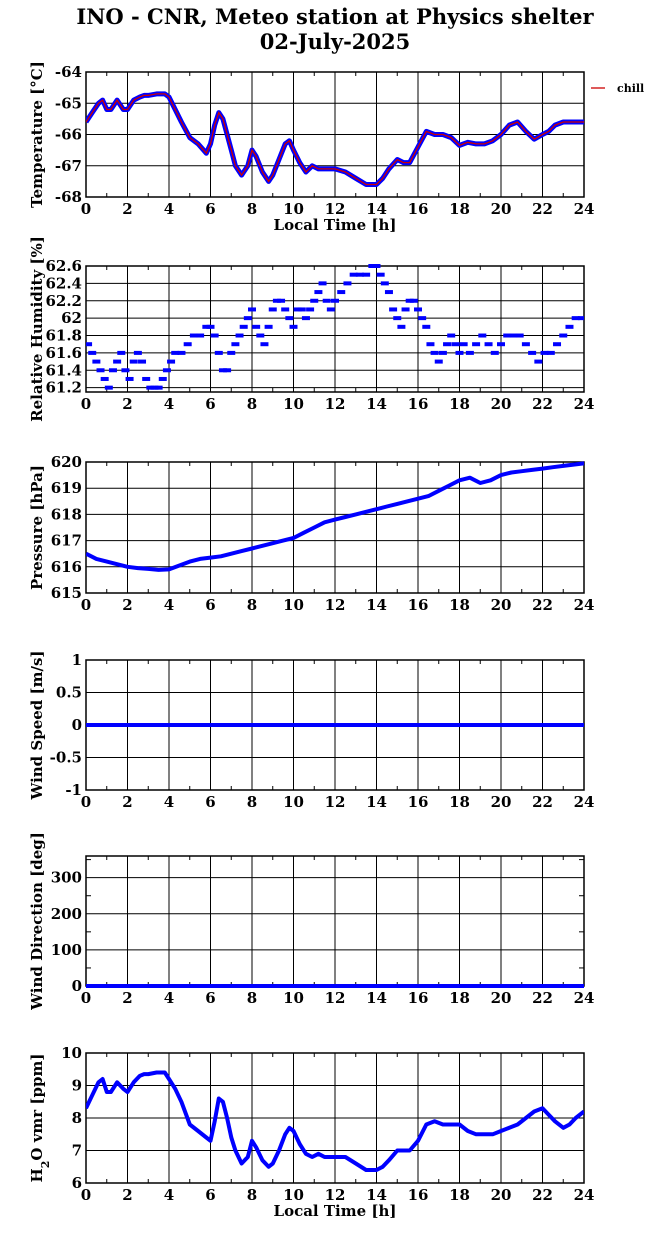 This screenshot has height=1248, width=655. What do you see at coordinates (63, 283) in the screenshot?
I see `y-tick-label: 62.4` at bounding box center [63, 283].